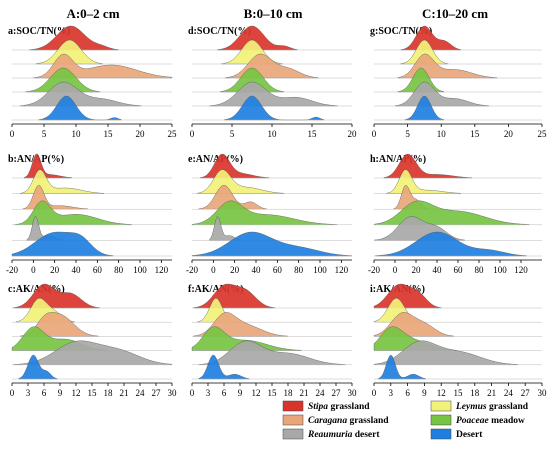  What do you see at coordinates (320, 270) in the screenshot?
I see `x-tick-label: 100` at bounding box center [320, 270].